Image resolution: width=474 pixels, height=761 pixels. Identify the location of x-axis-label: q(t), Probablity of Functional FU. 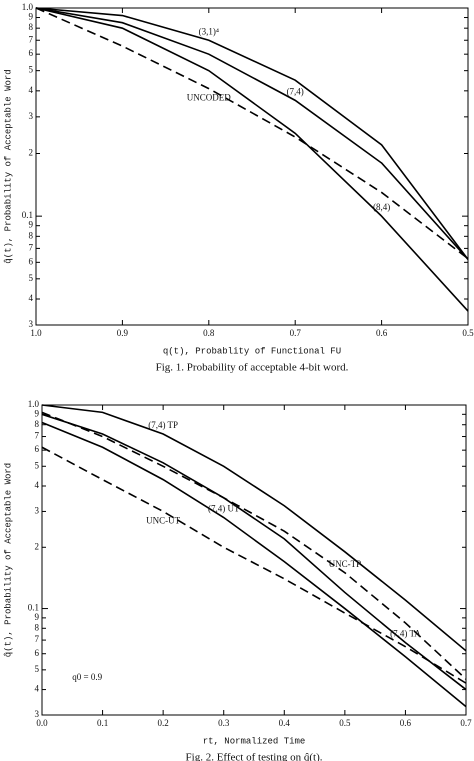
(252, 351).